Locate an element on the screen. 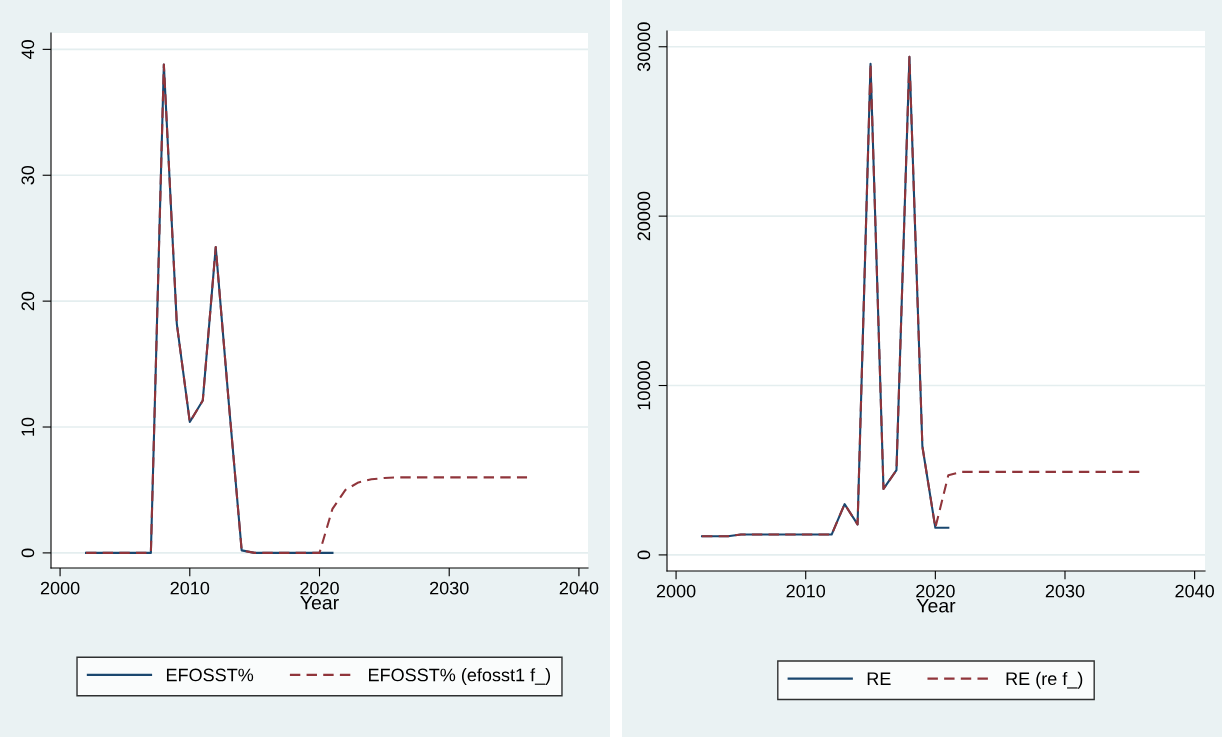 The width and height of the screenshot is (1222, 737). y-tick-label: 30000 is located at coordinates (644, 47).